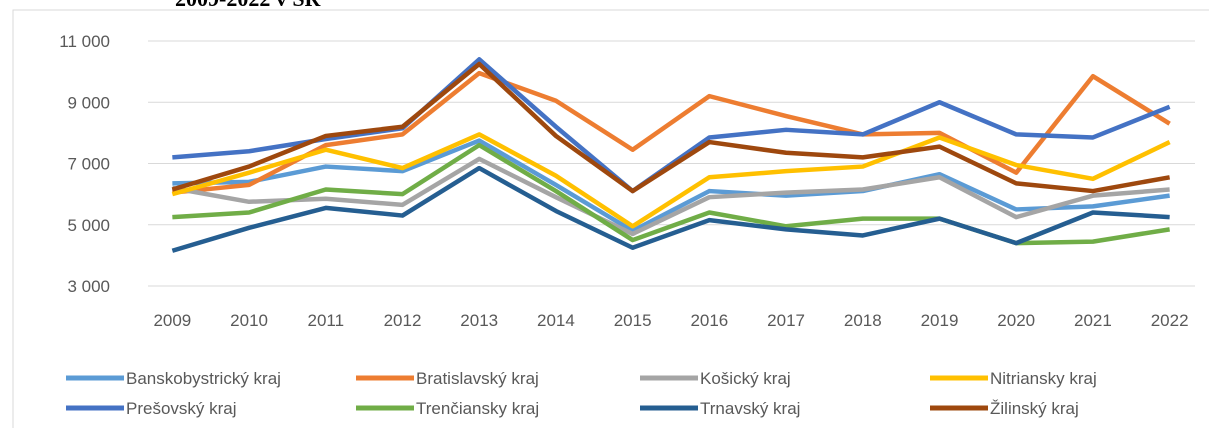 This screenshot has height=428, width=1209. Describe the element at coordinates (786, 320) in the screenshot. I see `x-tick-label: 2017` at that location.